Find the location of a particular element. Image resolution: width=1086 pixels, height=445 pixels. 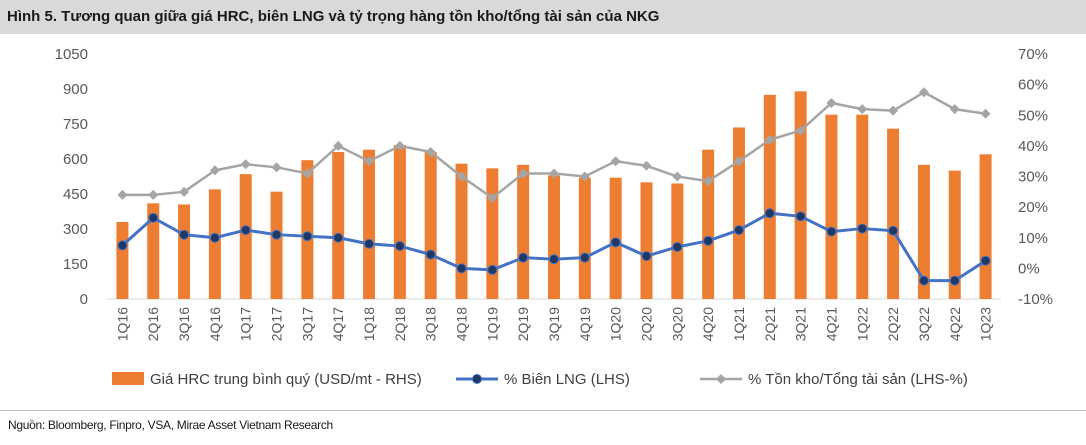

x-tick-label: 4Q17 is located at coordinates (338, 324).